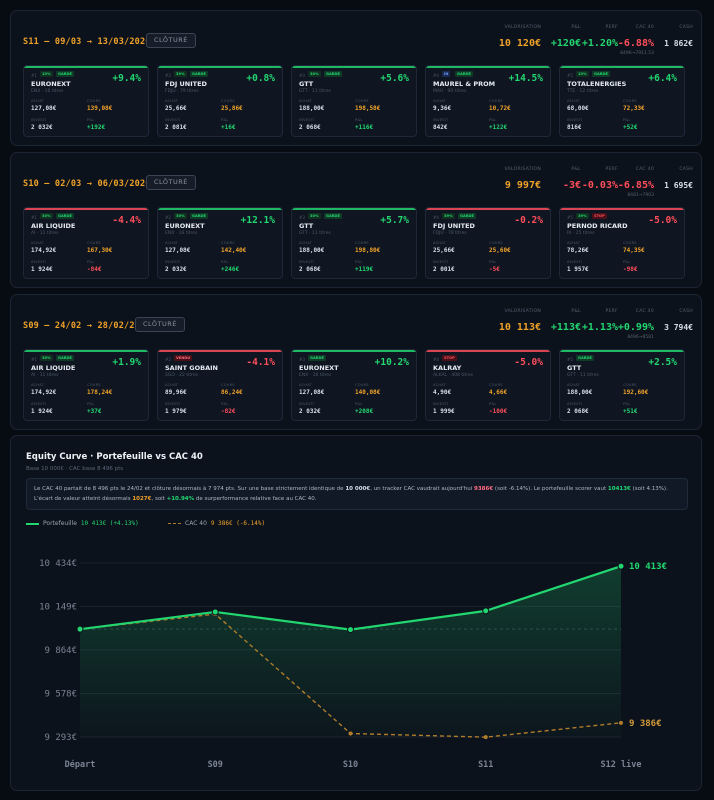 The height and width of the screenshot is (800, 714). I want to click on pnl: +51€, so click(630, 411).